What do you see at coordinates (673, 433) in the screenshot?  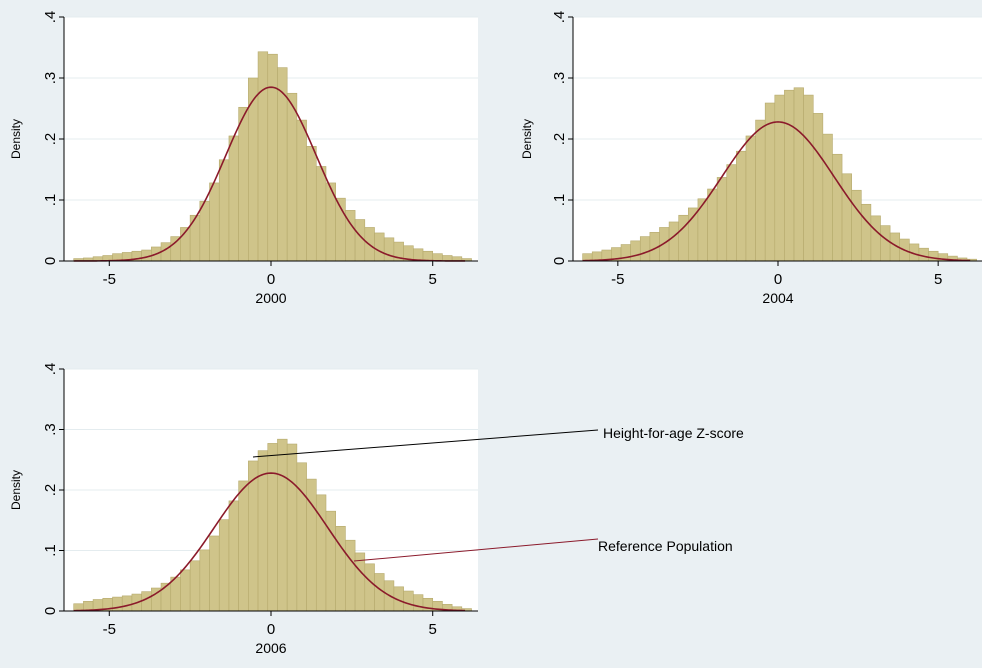 I see `annotation-hfa-label: Height-for-age Z-score` at bounding box center [673, 433].